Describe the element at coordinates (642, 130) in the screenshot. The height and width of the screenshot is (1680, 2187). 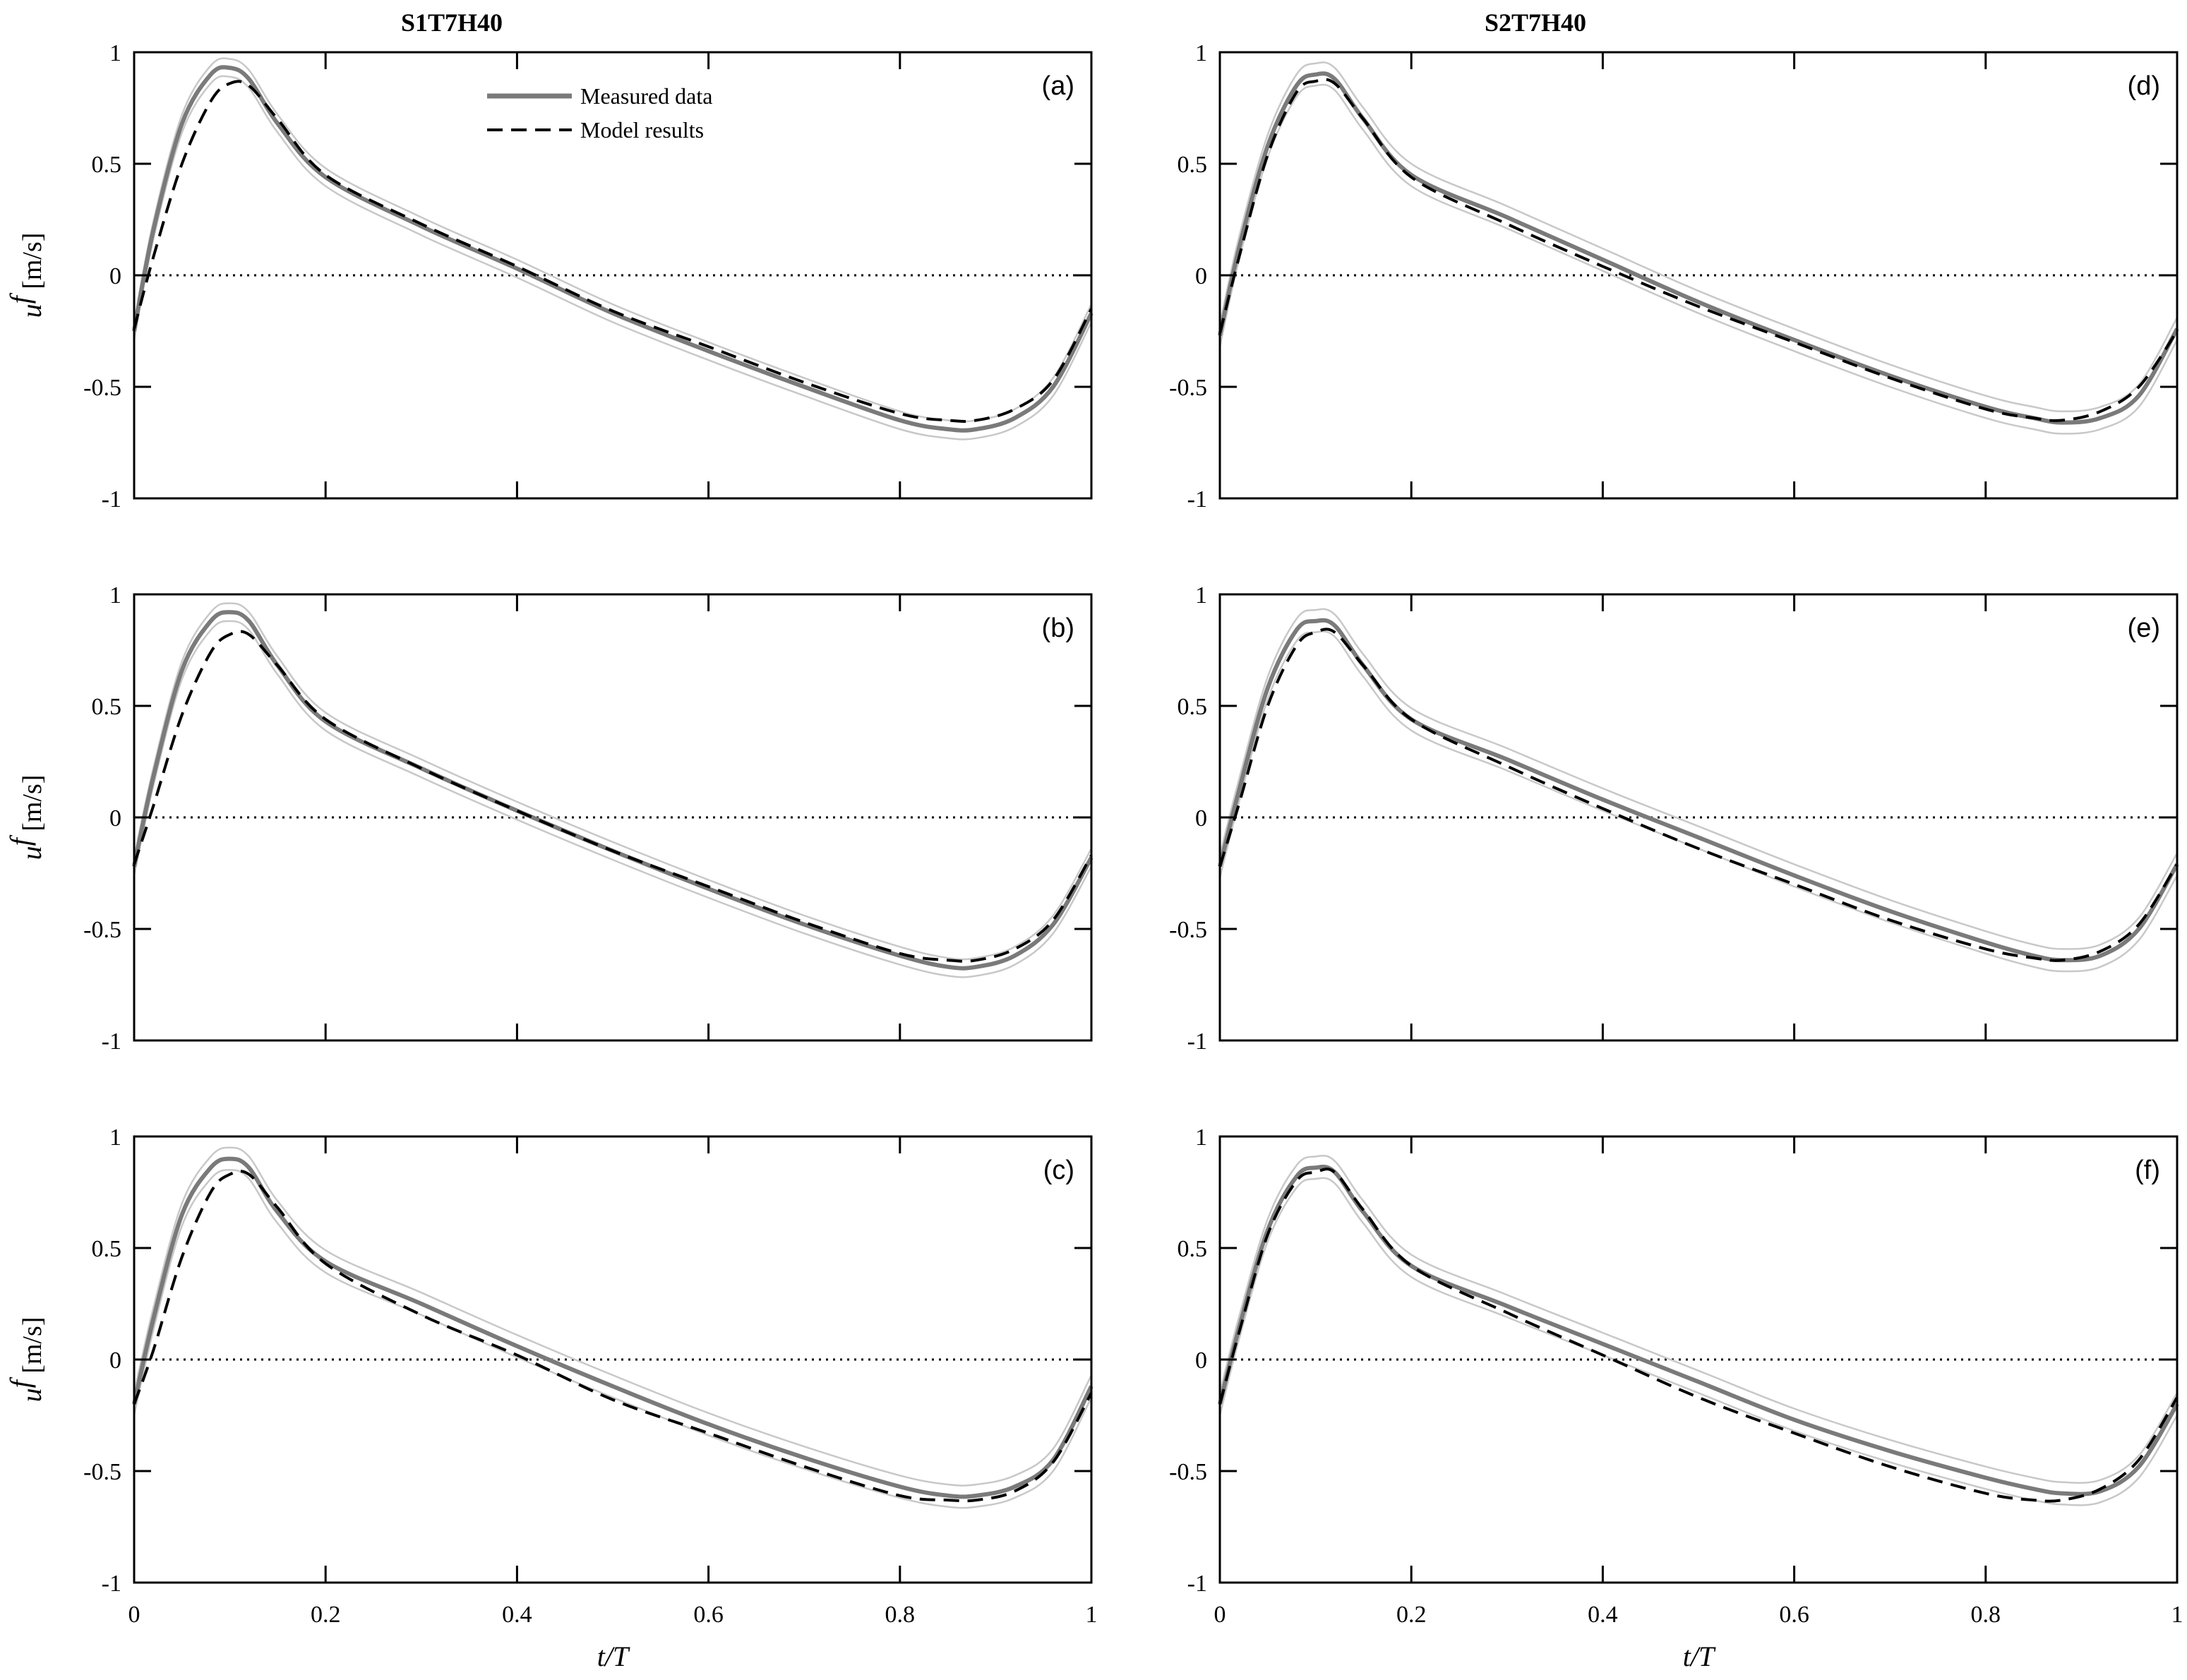
I see `legend-model-label: Model results` at that location.